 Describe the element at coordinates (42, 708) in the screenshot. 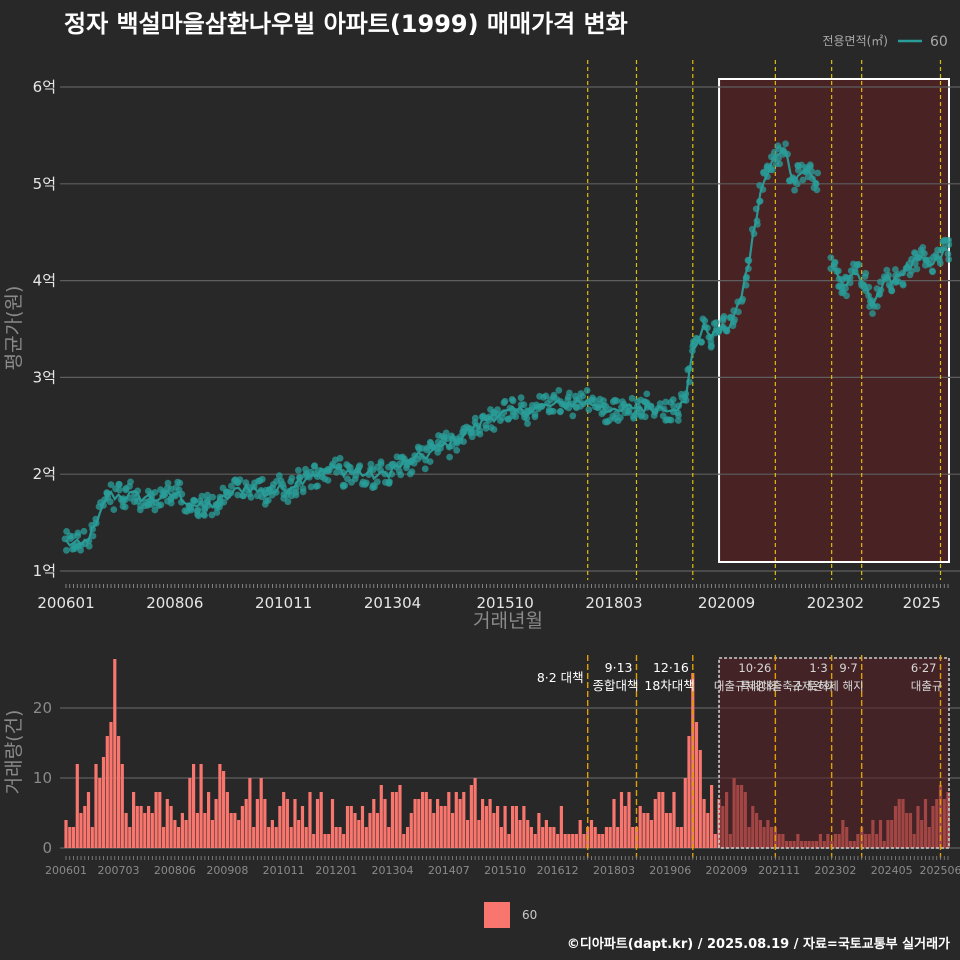

I see `volume-y-tick-label: 20` at that location.